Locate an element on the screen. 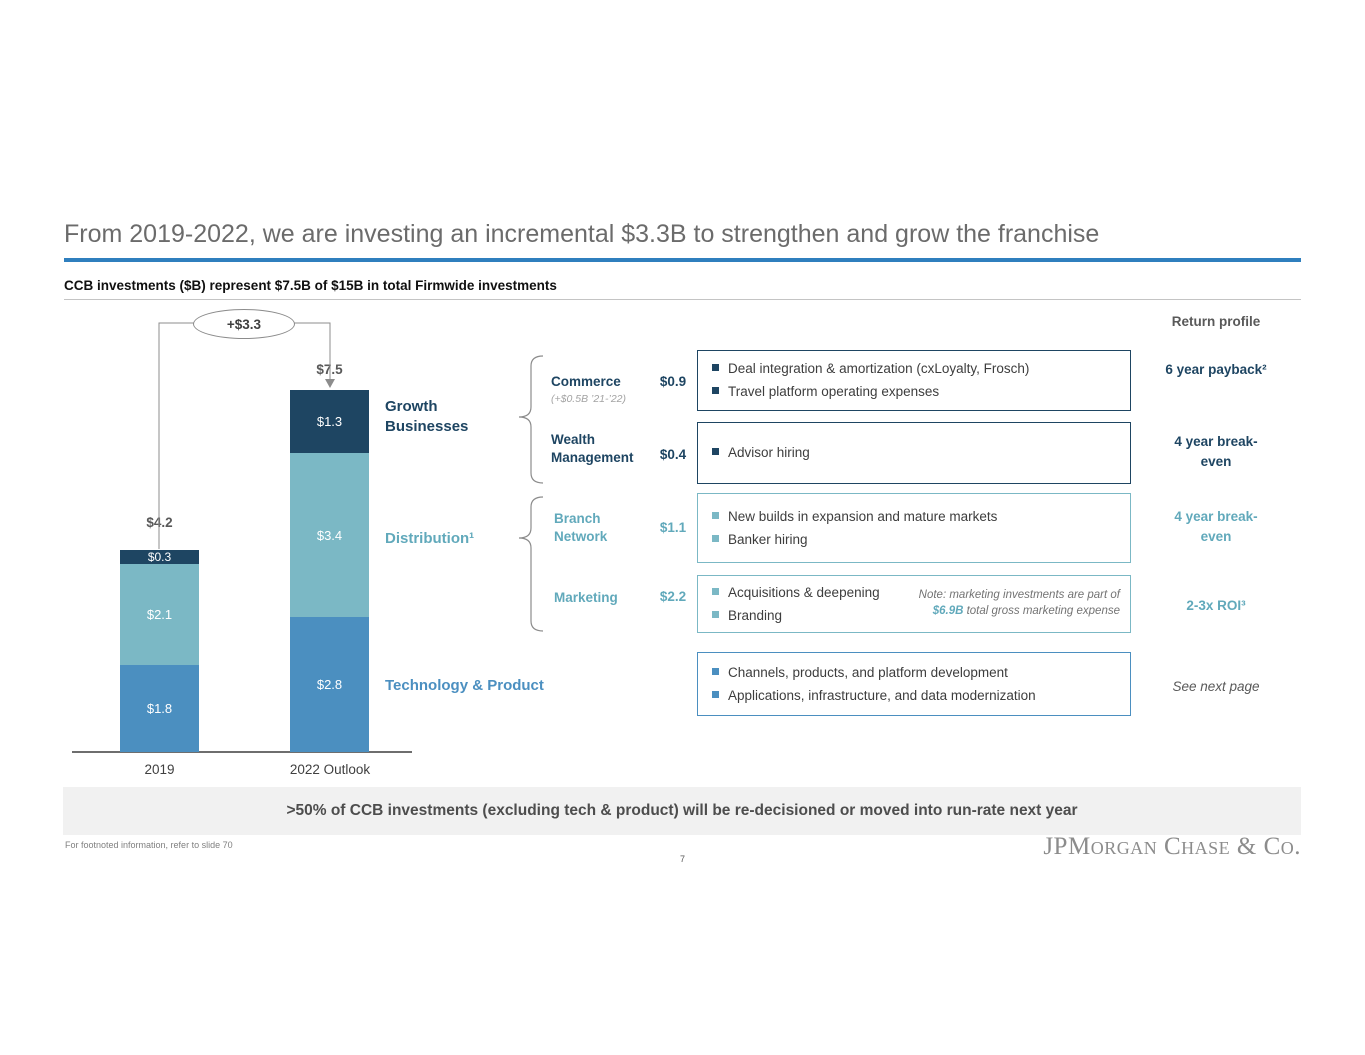 The height and width of the screenshot is (1055, 1365). return-commerce: 6 year payback² is located at coordinates (1216, 369).